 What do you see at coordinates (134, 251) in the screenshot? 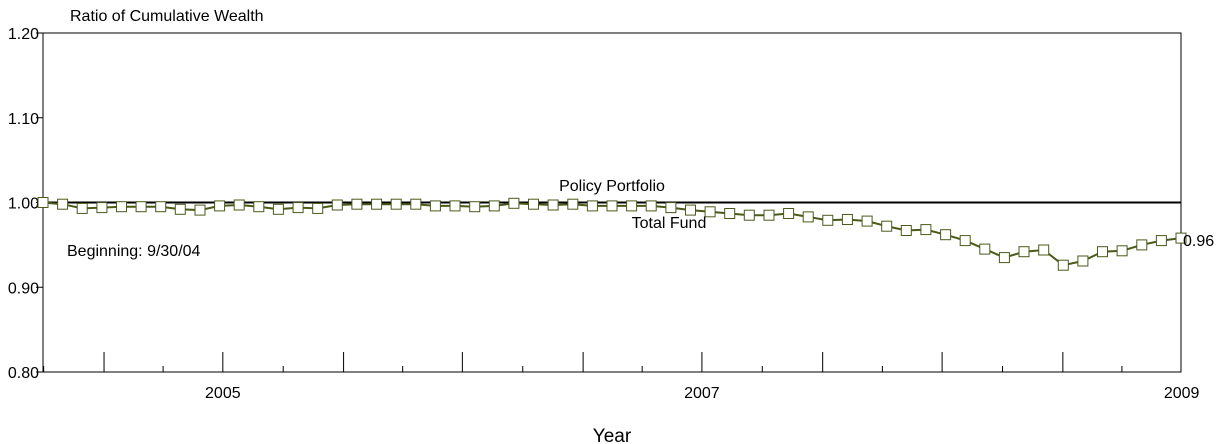
I see `beginning-date-annotation: Beginning: 9/30/04` at bounding box center [134, 251].